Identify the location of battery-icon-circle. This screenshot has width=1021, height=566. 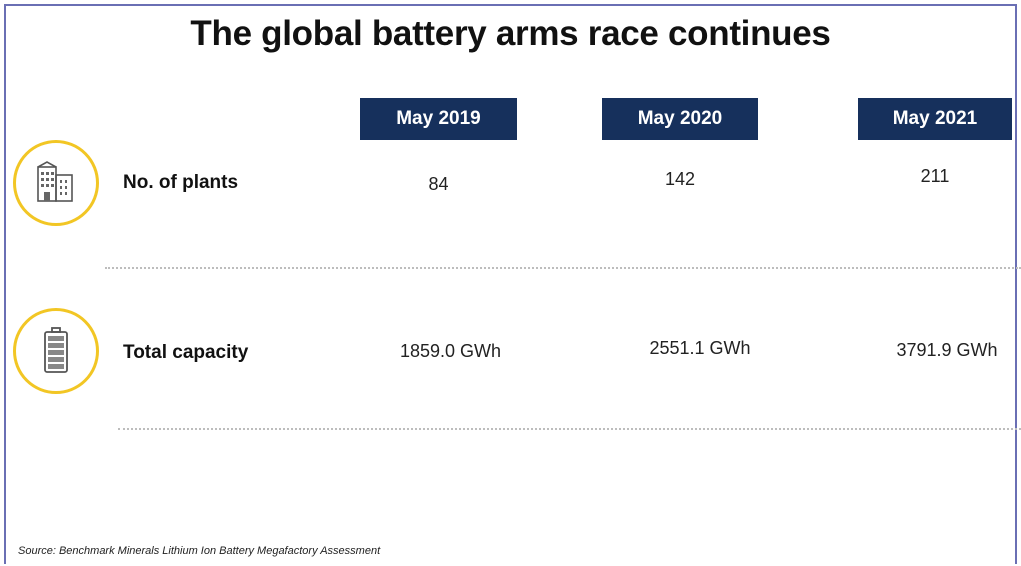
(56, 351).